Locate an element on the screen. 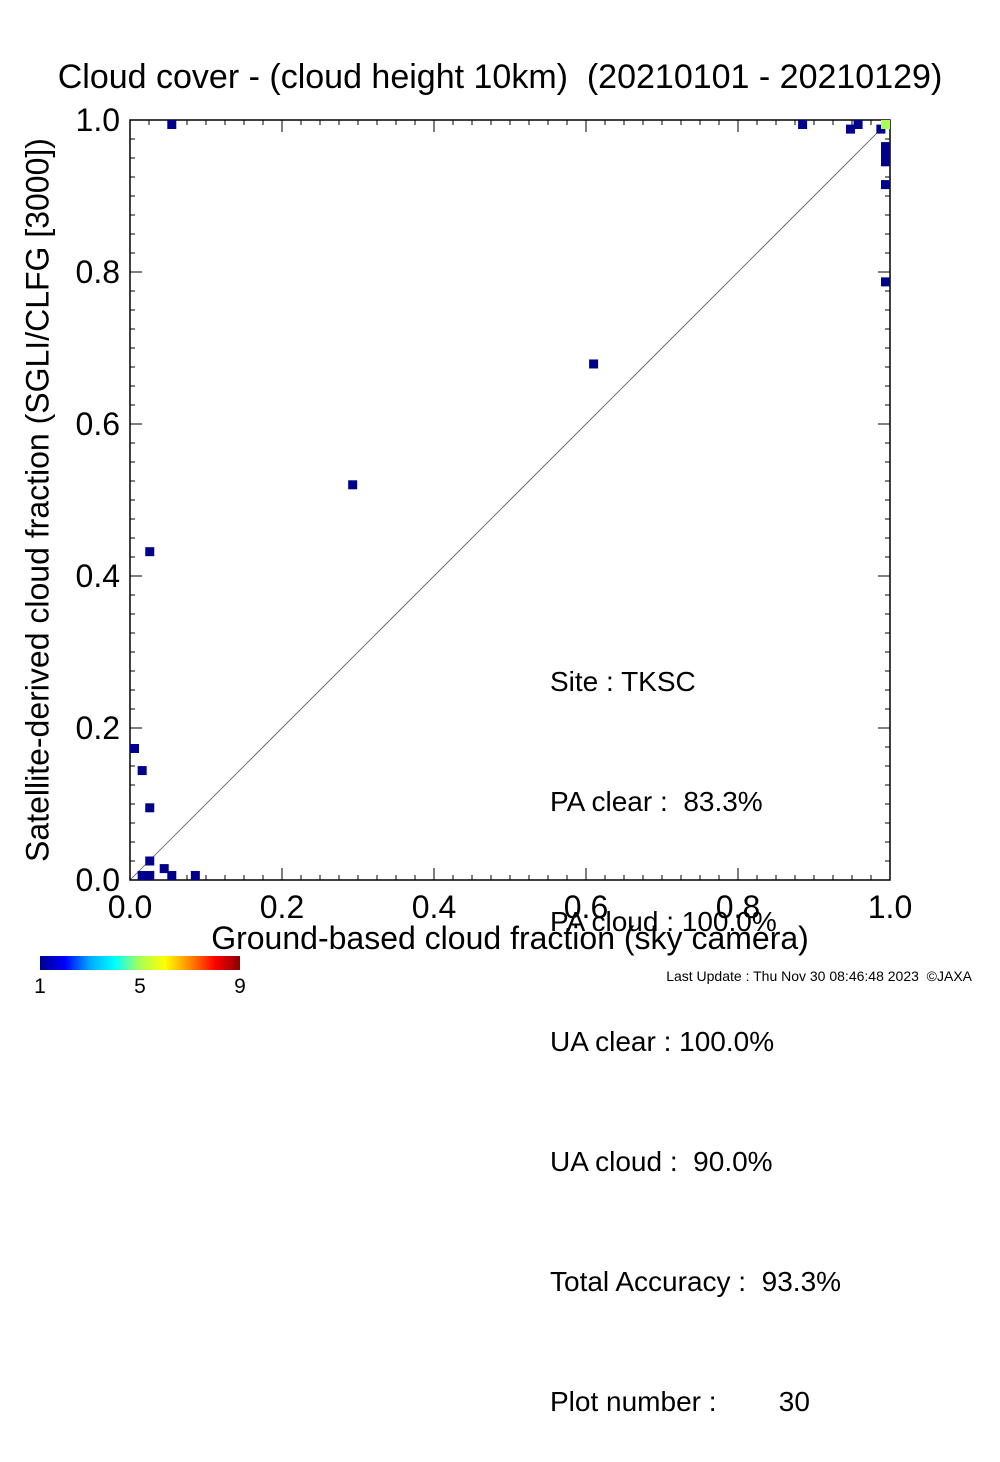 Image resolution: width=1000 pixels, height=1462 pixels. pa-clear-stat: PA clear : 83.3% is located at coordinates (656, 801).